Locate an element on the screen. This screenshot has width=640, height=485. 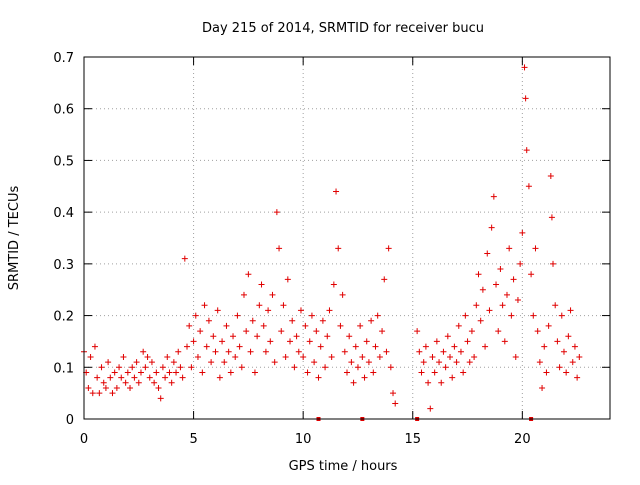
y-tick-label: 0 is located at coordinates (70, 420).